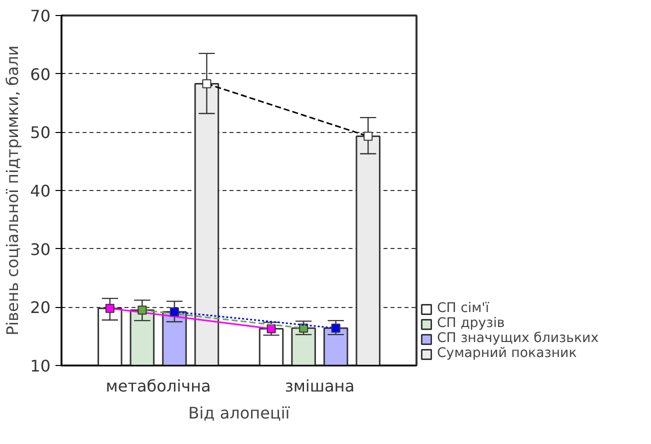 The image size is (651, 444). I want to click on y-tick-label: 40, so click(40, 191).